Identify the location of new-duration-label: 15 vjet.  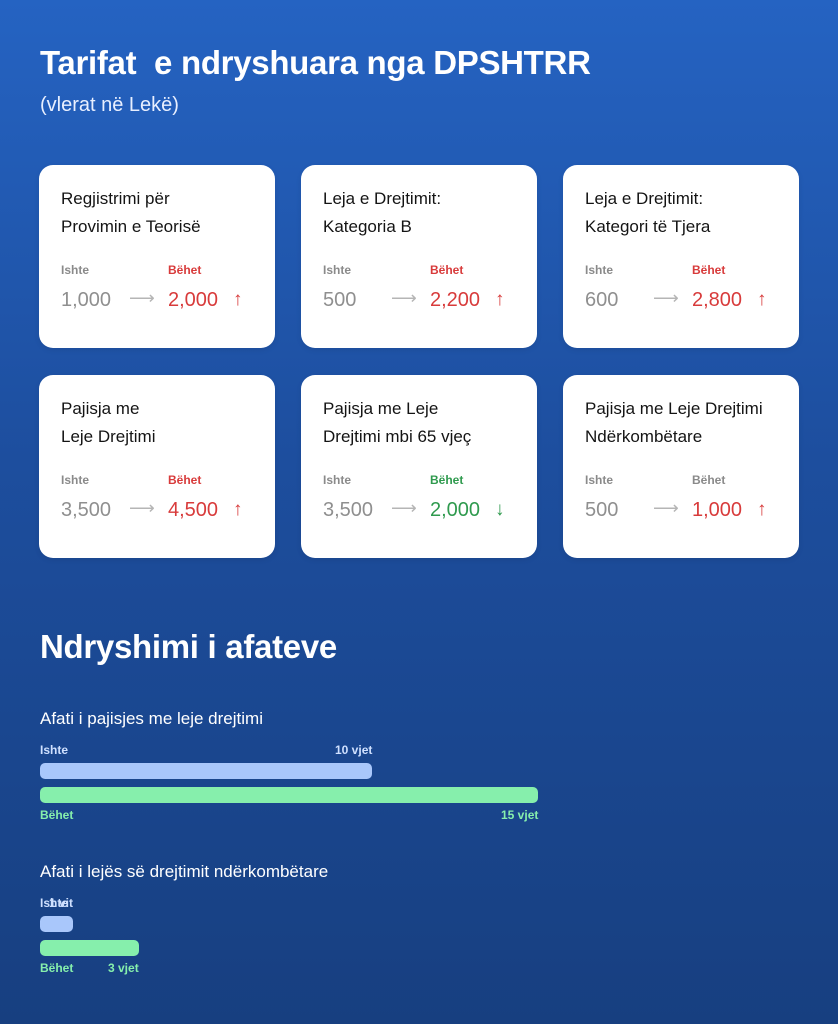
(520, 815).